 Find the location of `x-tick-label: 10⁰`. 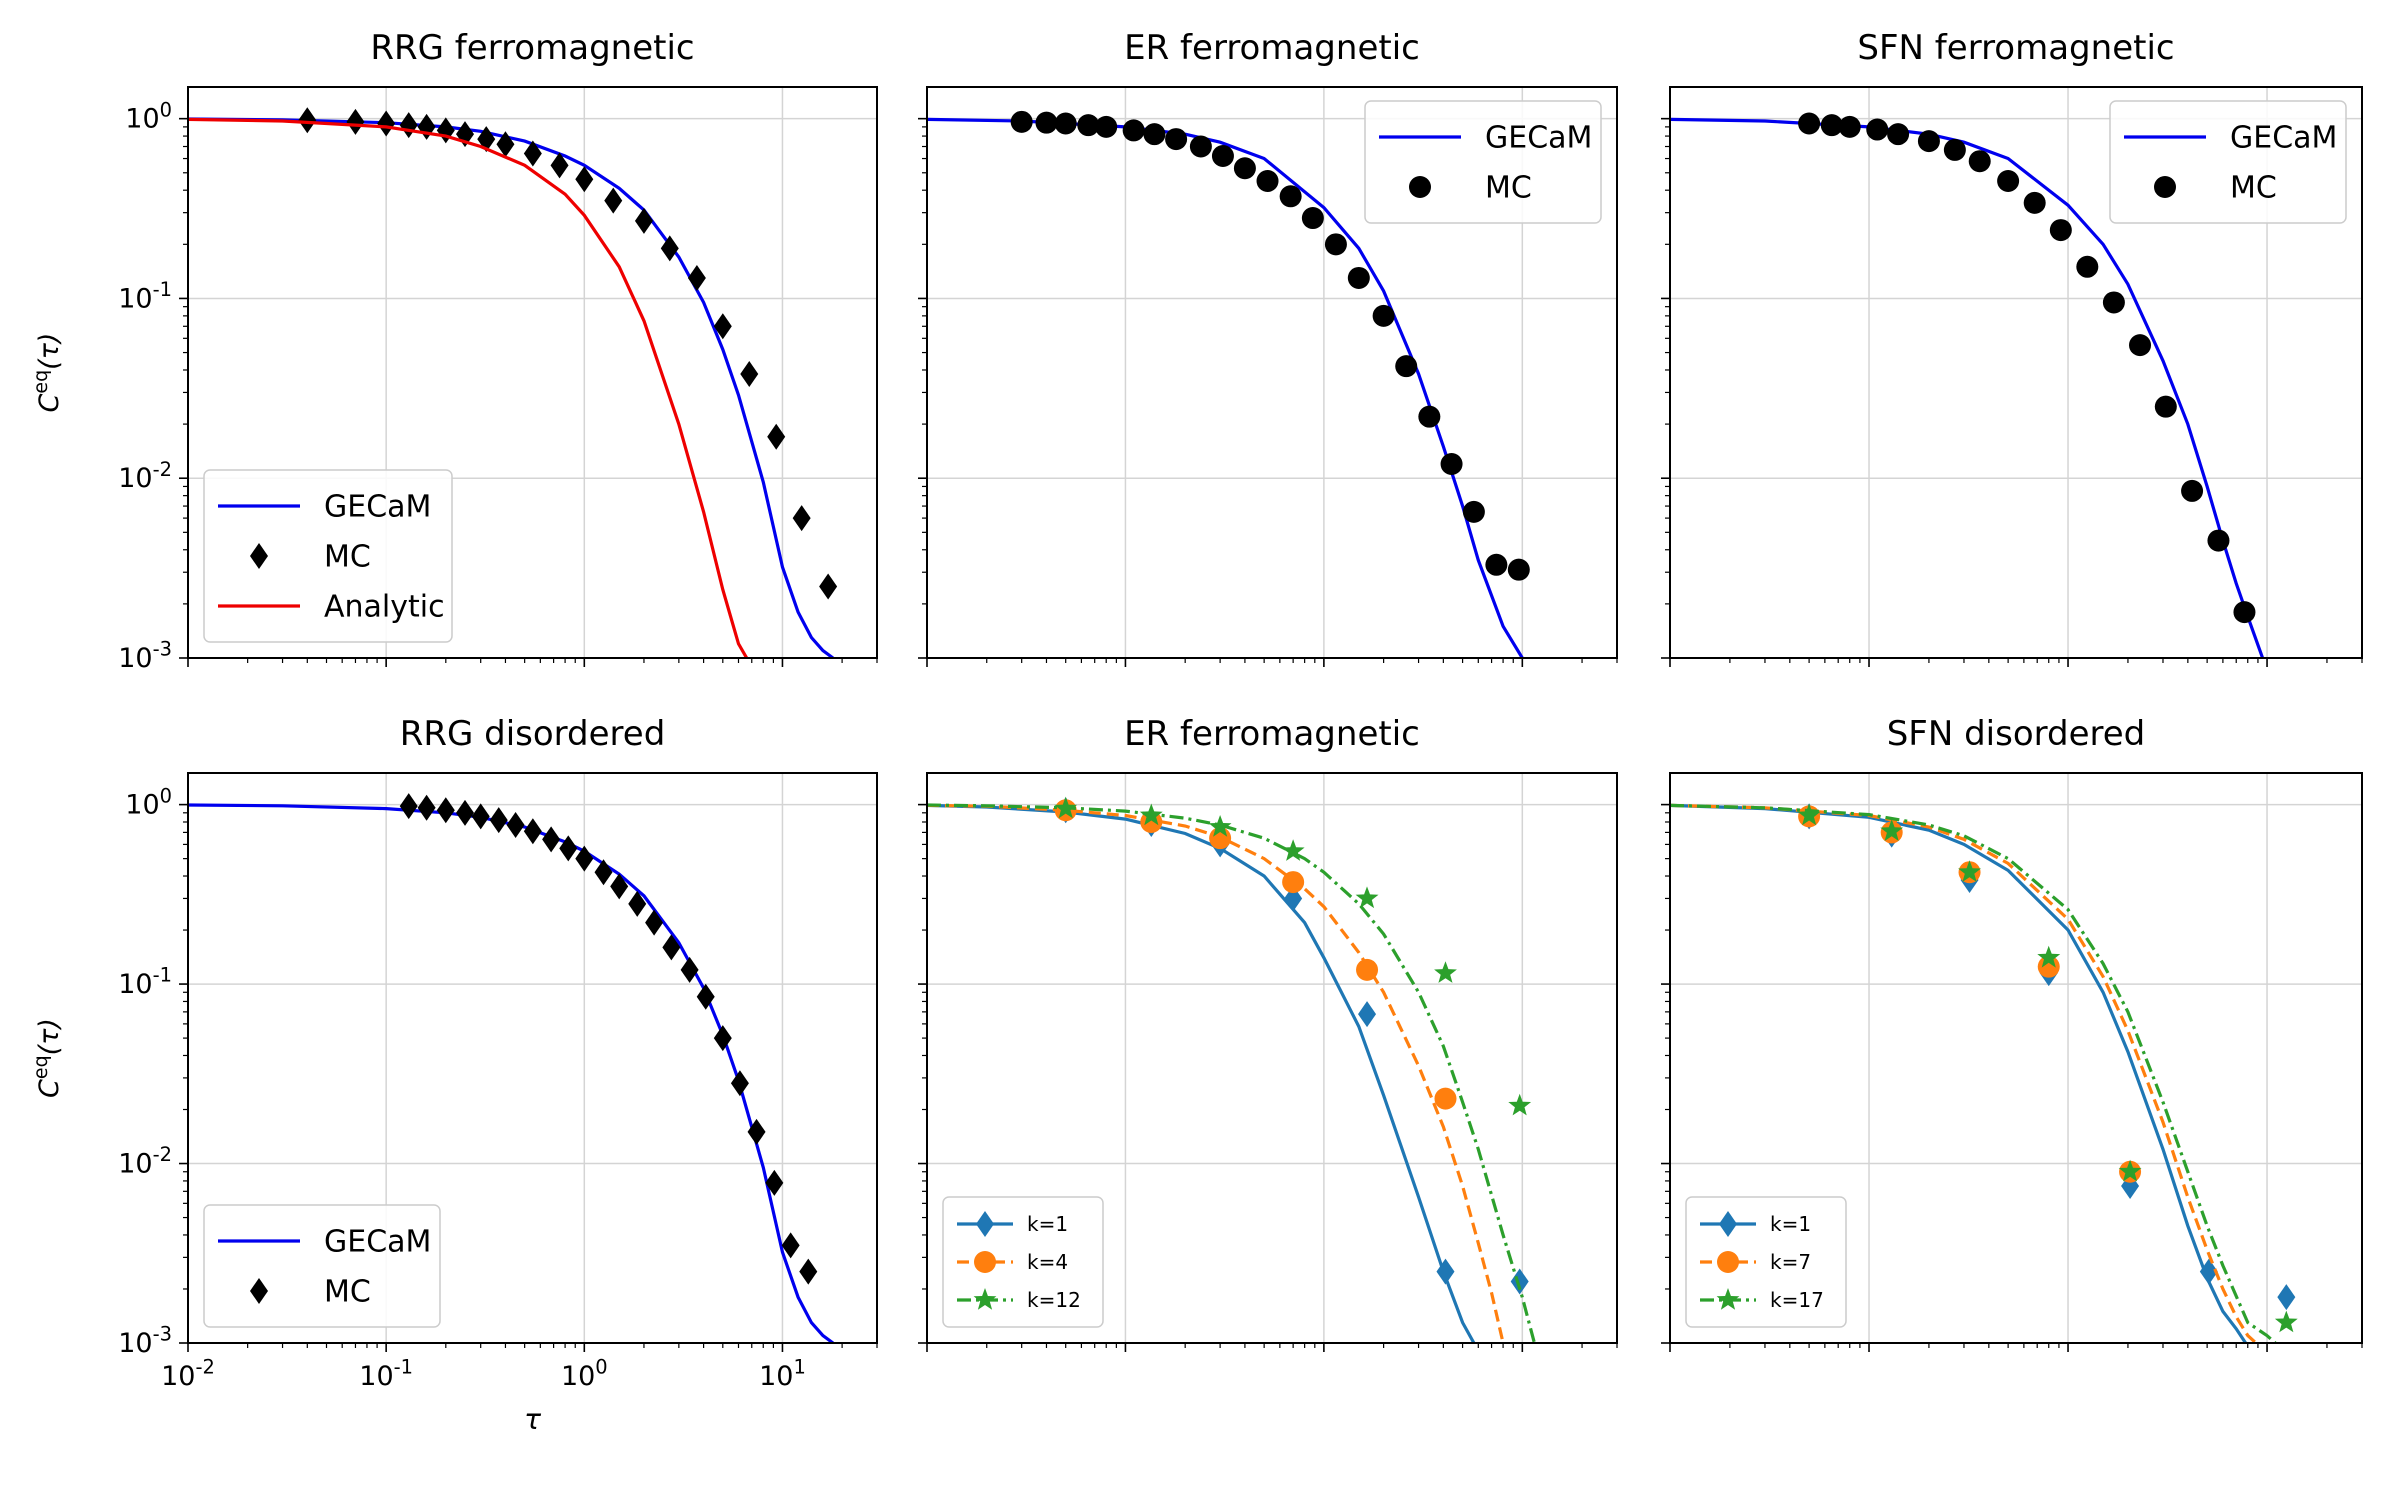

x-tick-label: 10⁰ is located at coordinates (584, 1374).